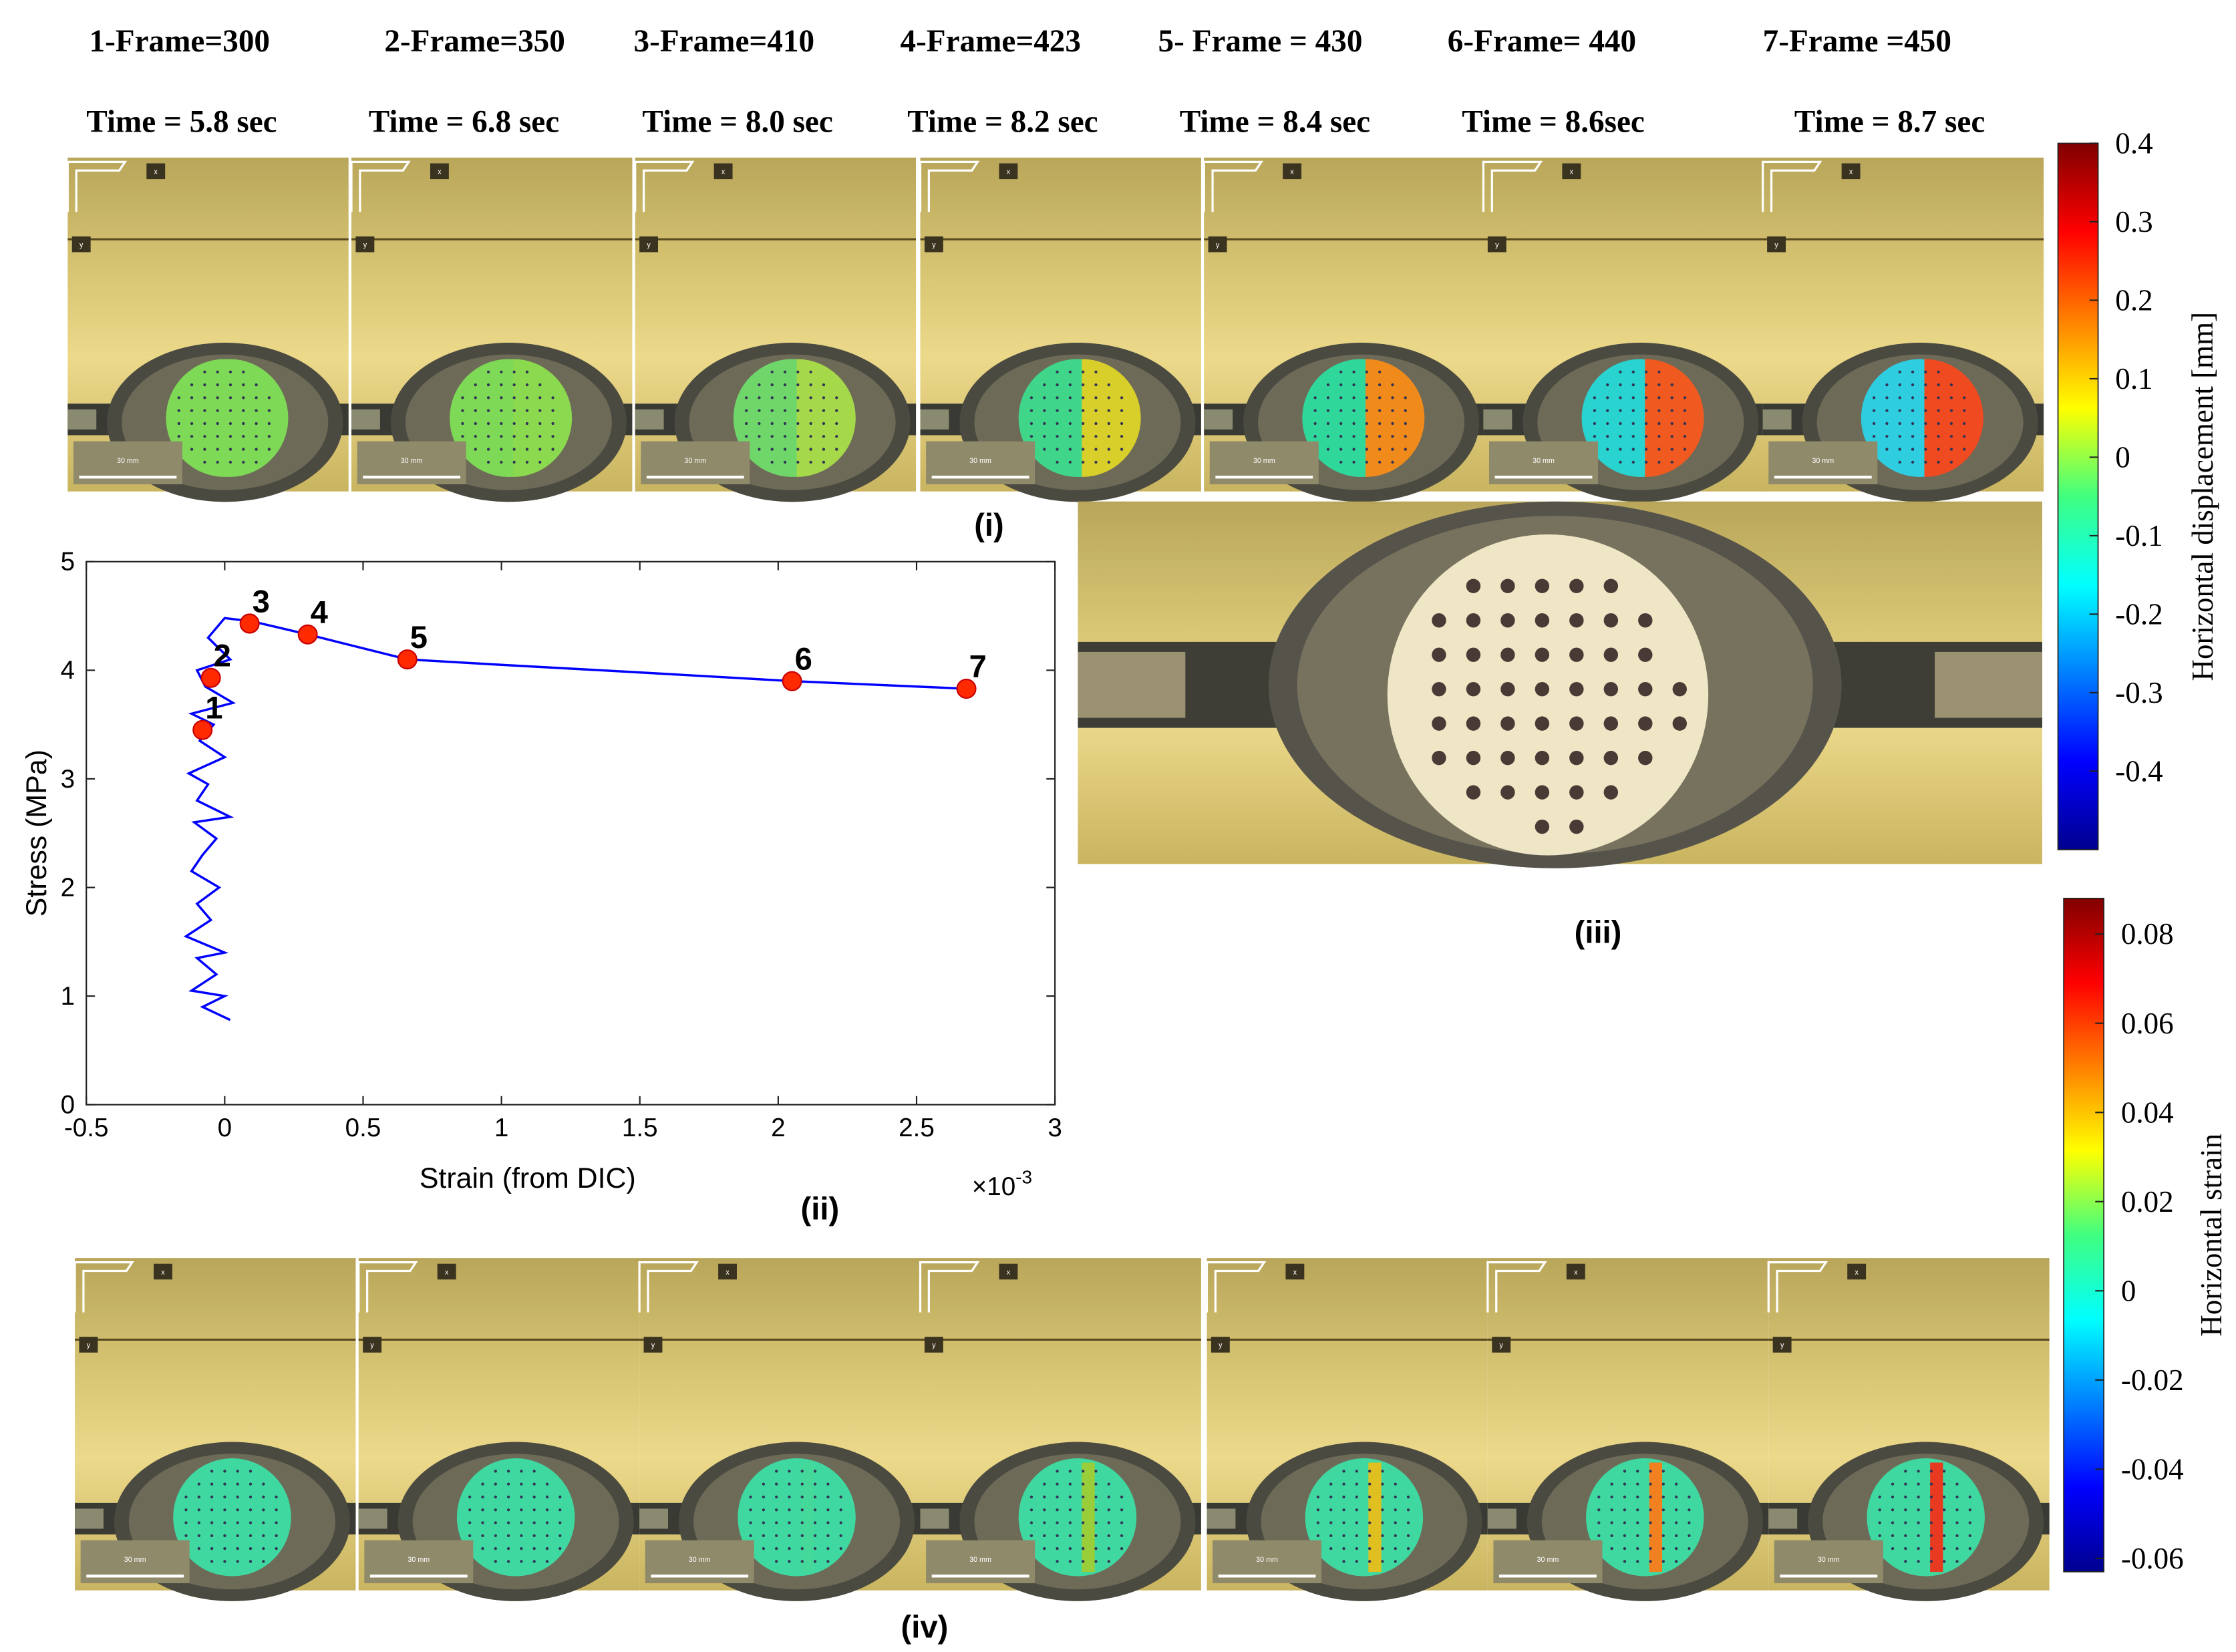  What do you see at coordinates (1023, 1177) in the screenshot?
I see `x-multiplier-exp: -3` at bounding box center [1023, 1177].